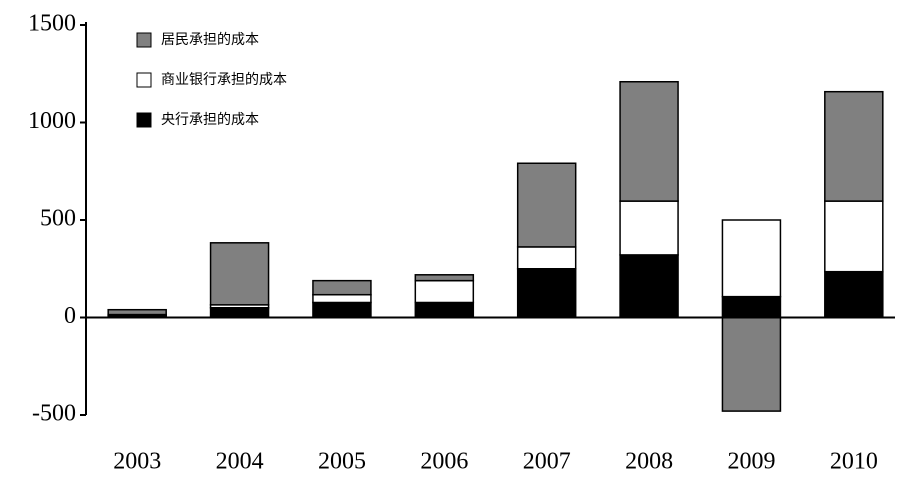  Describe the element at coordinates (751, 462) in the screenshot. I see `x-tick-label: 2009` at that location.